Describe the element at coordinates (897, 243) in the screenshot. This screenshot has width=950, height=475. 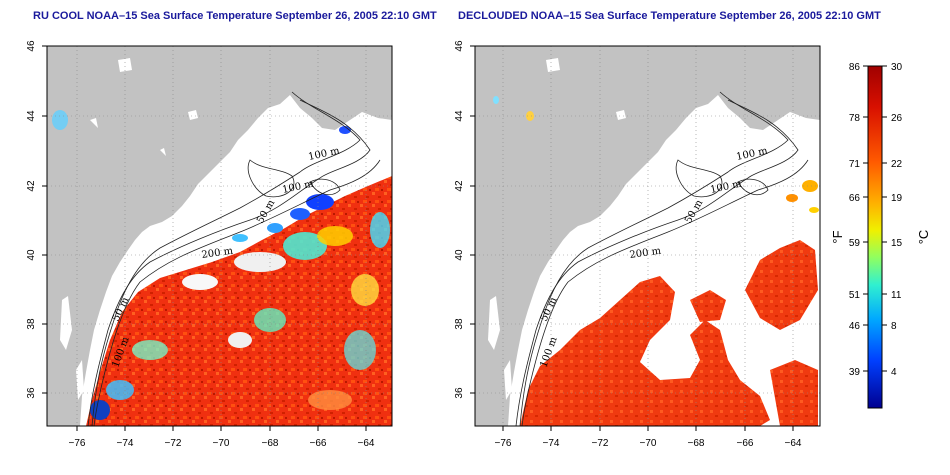
I see `c-tick: 15` at that location.